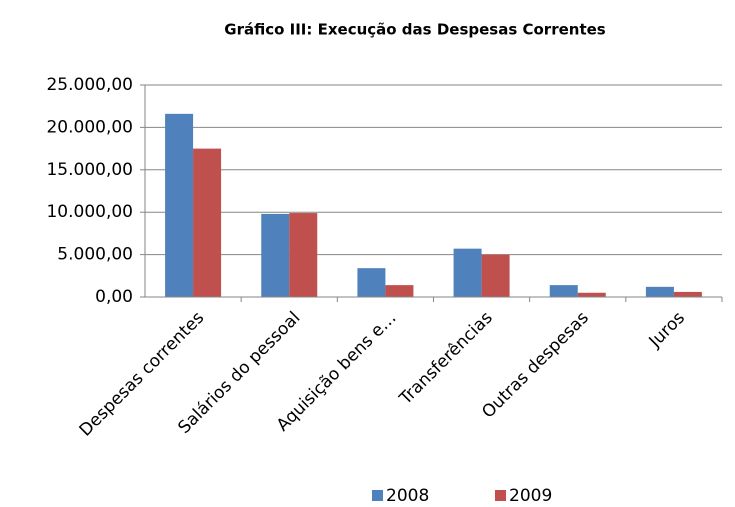 The width and height of the screenshot is (735, 507). I want to click on x-tick-label: Outras despesas, so click(535, 365).